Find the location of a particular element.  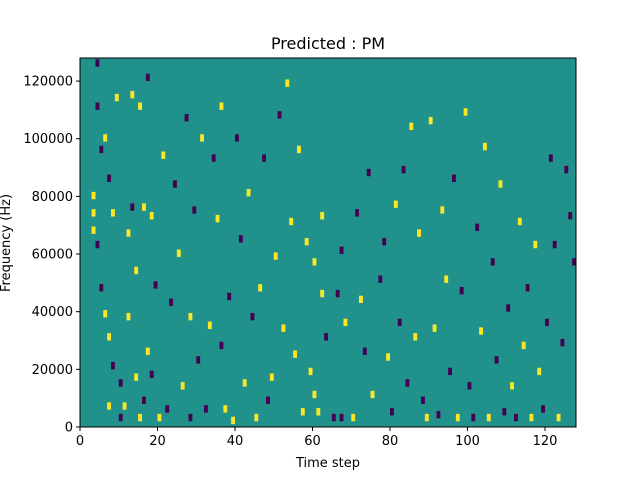

x-axis-label: Time step is located at coordinates (327, 463).